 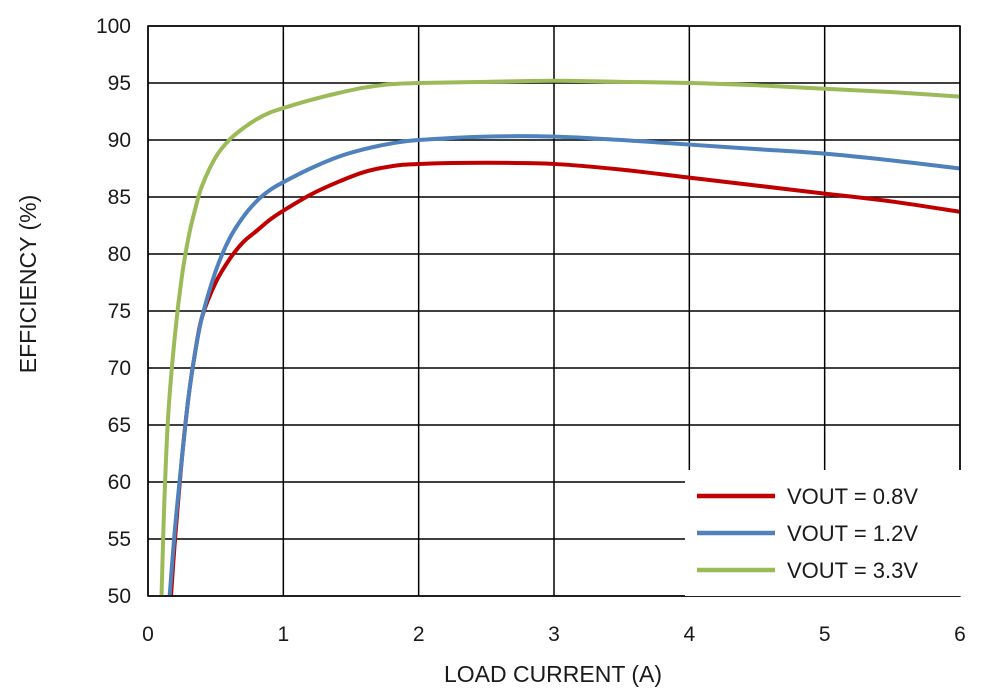 I want to click on x-axis-title: LOAD CURRENT (A), so click(x=553, y=674).